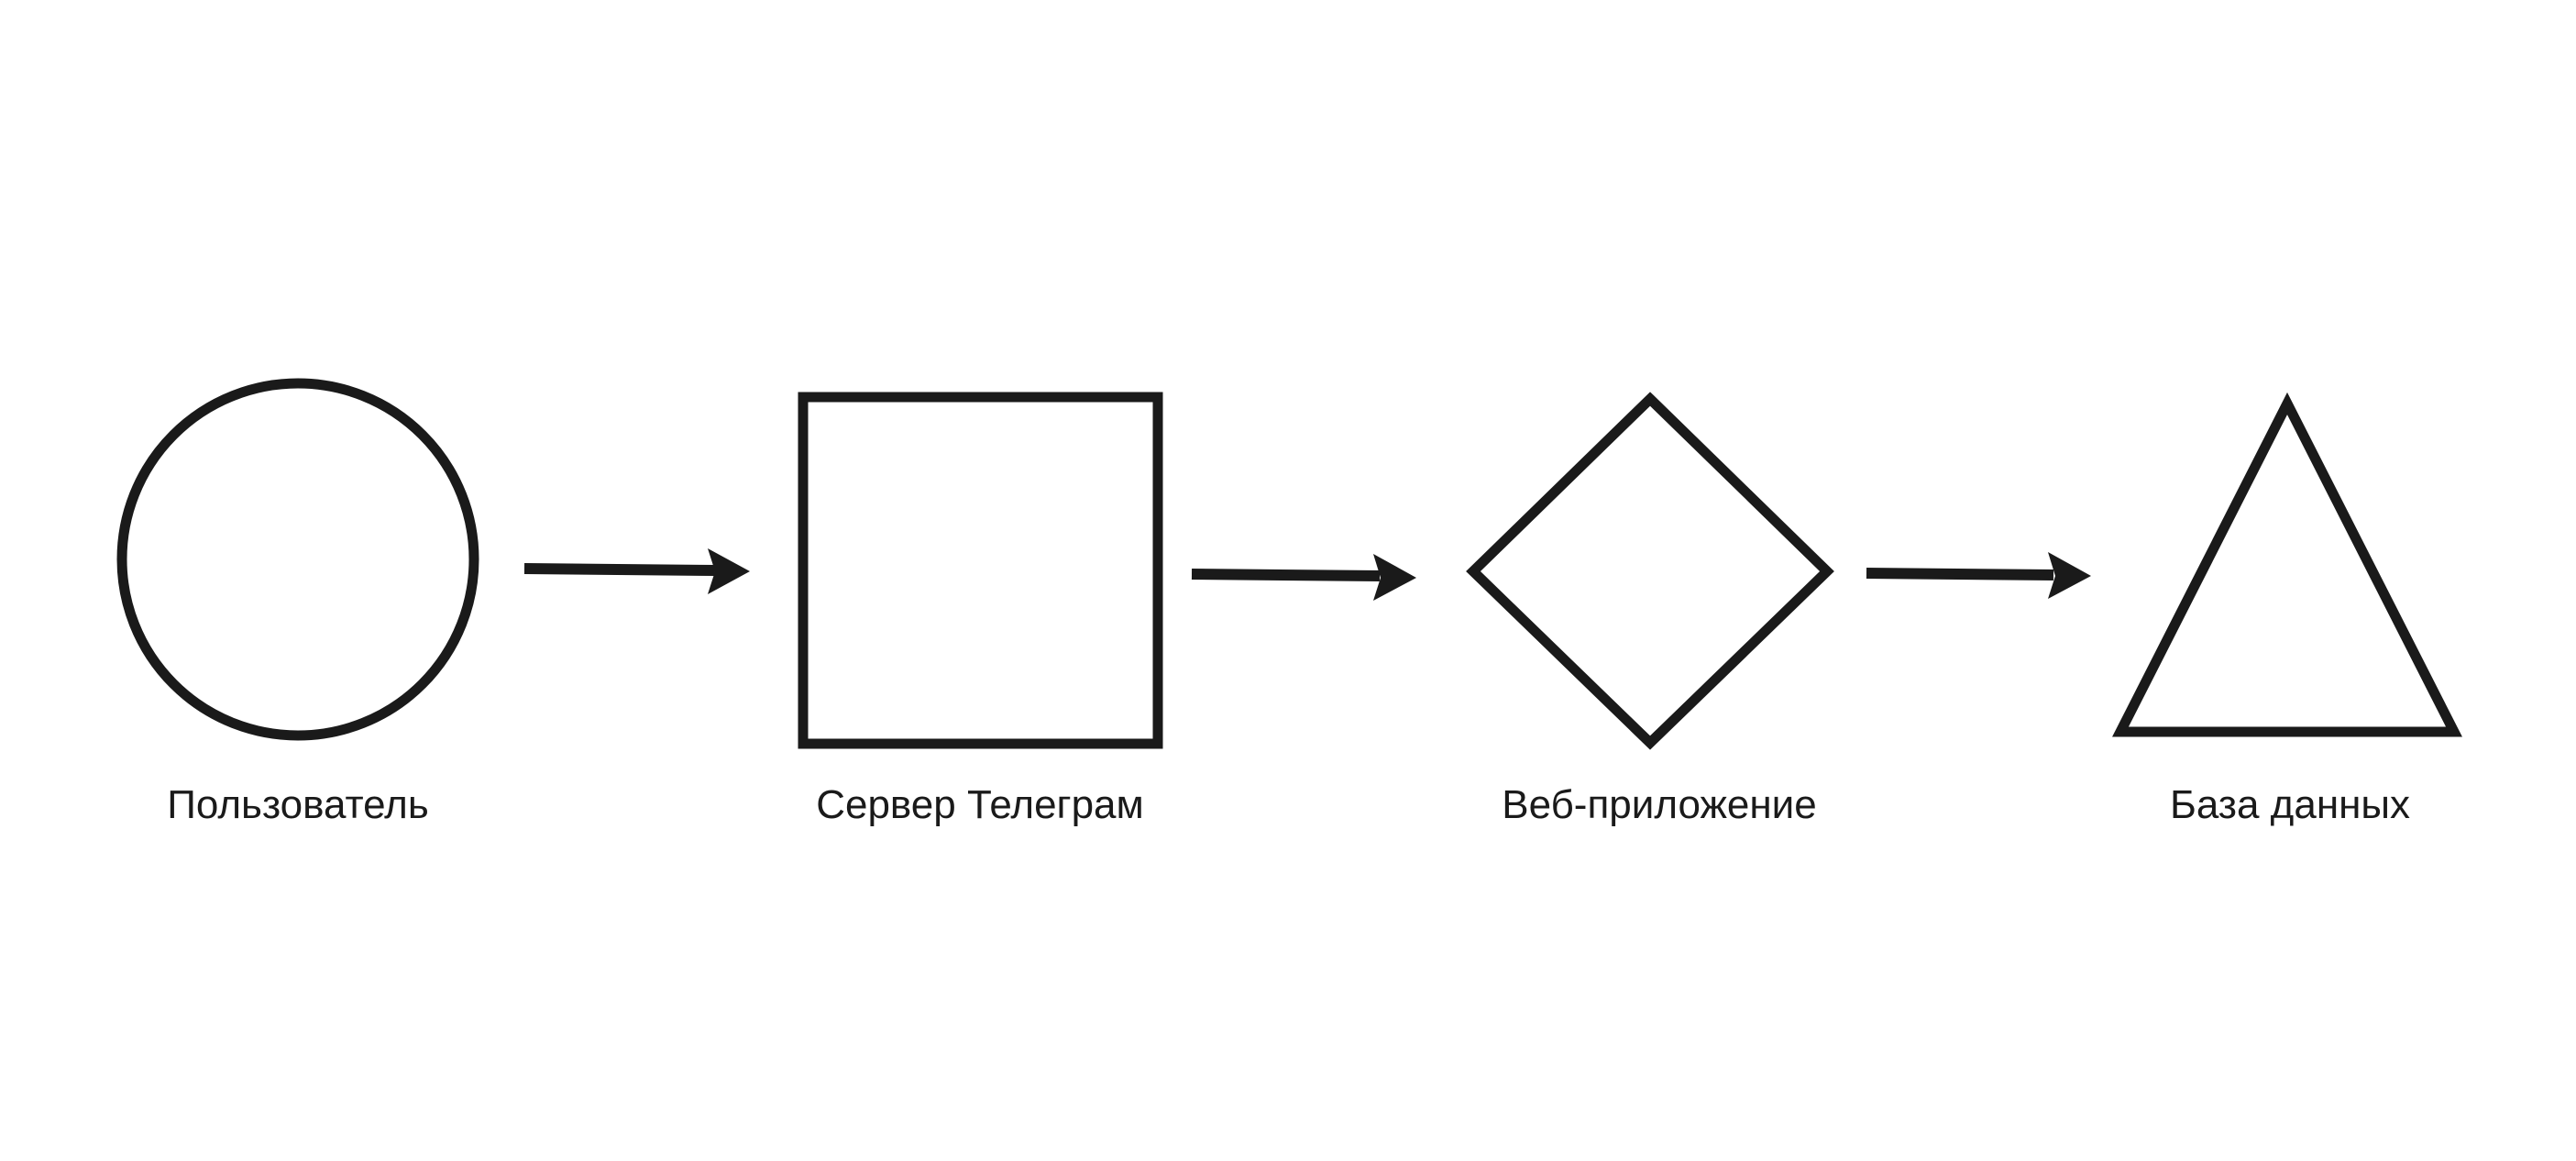  I want to click on arrow-web-app-to-database, so click(1979, 576).